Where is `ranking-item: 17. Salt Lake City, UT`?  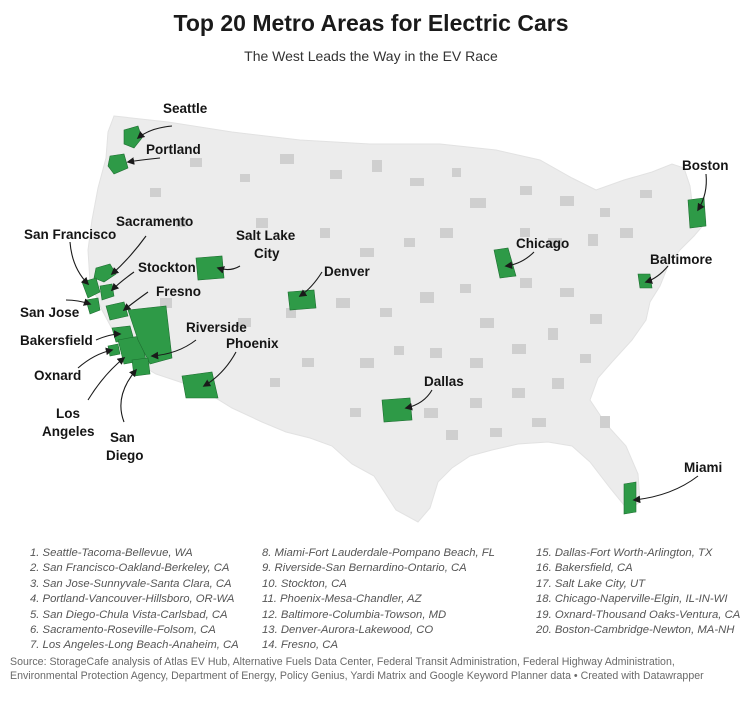
ranking-item: 17. Salt Lake City, UT is located at coordinates (591, 583).